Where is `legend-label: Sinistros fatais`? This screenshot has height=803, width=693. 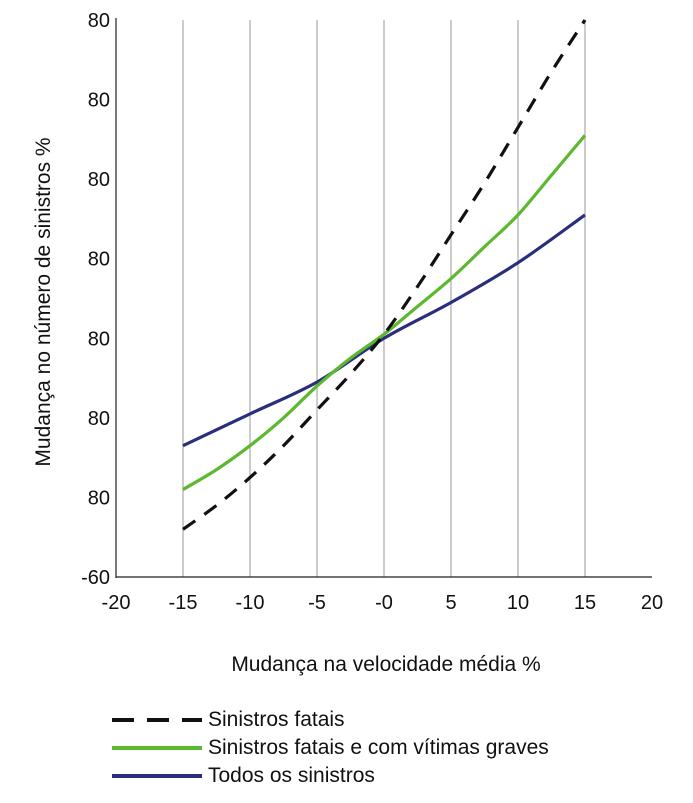 legend-label: Sinistros fatais is located at coordinates (276, 719).